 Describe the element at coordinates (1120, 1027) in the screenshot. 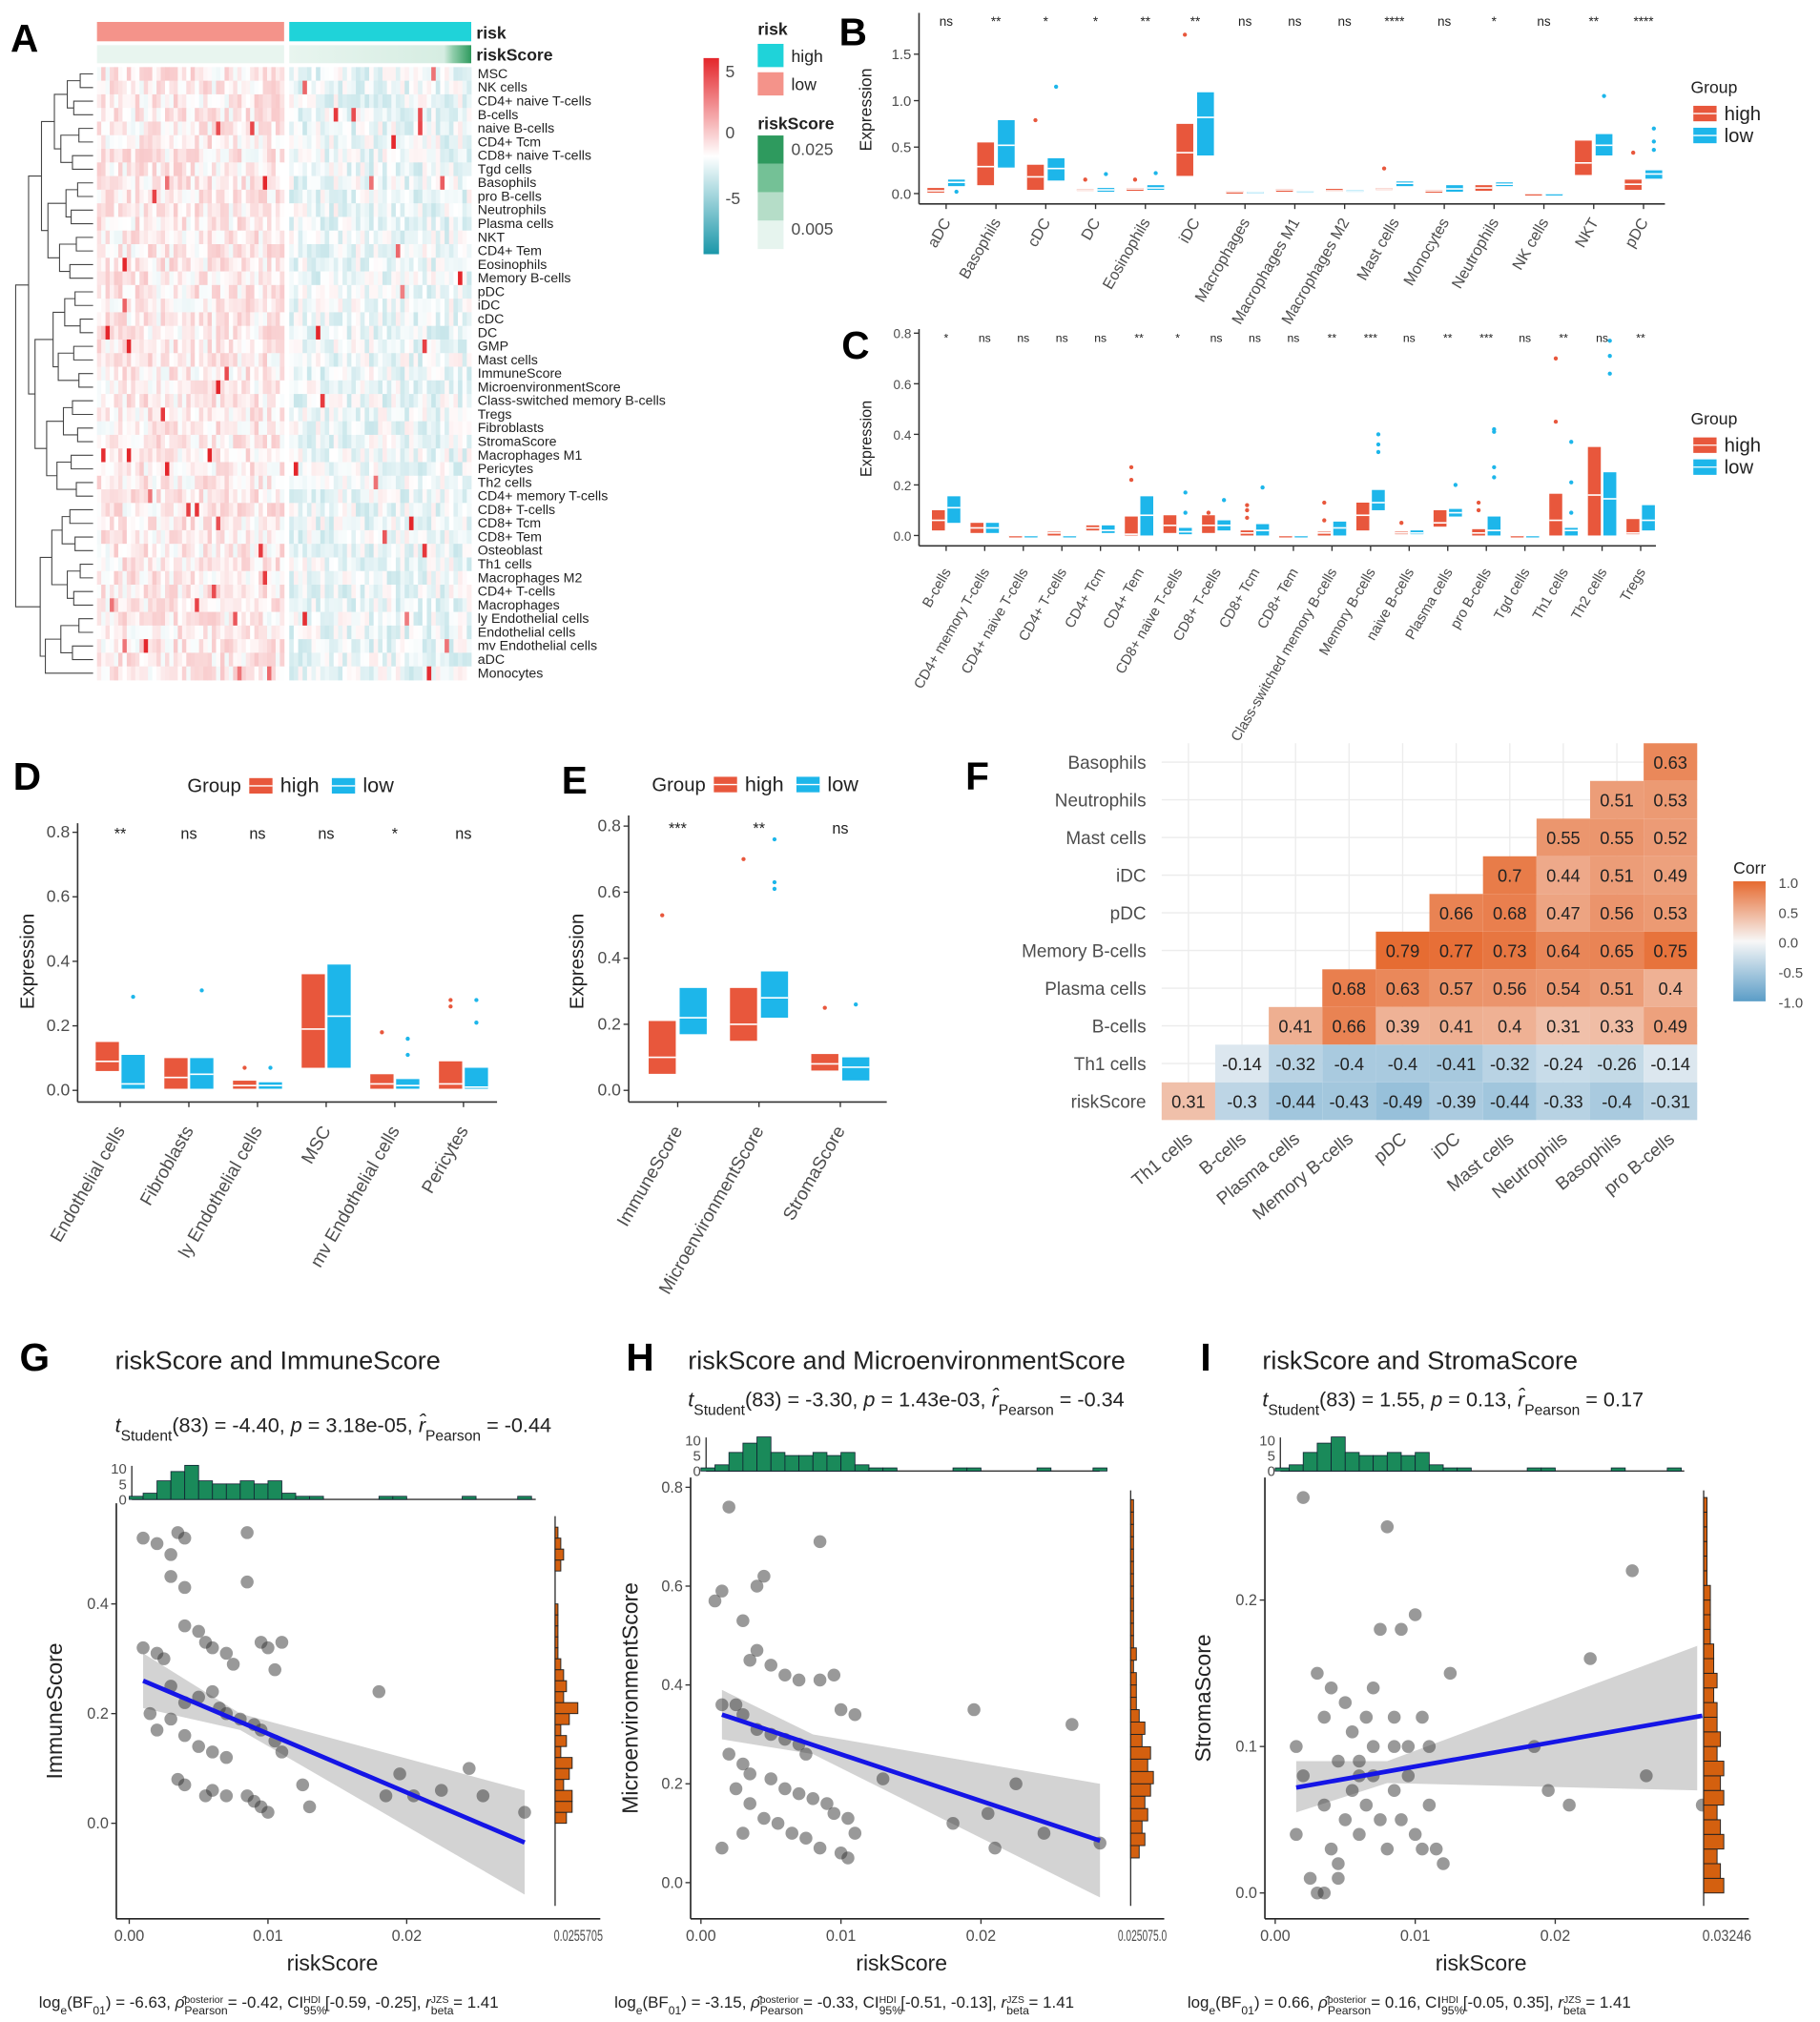

I see `corr-row-label: B-cells` at that location.